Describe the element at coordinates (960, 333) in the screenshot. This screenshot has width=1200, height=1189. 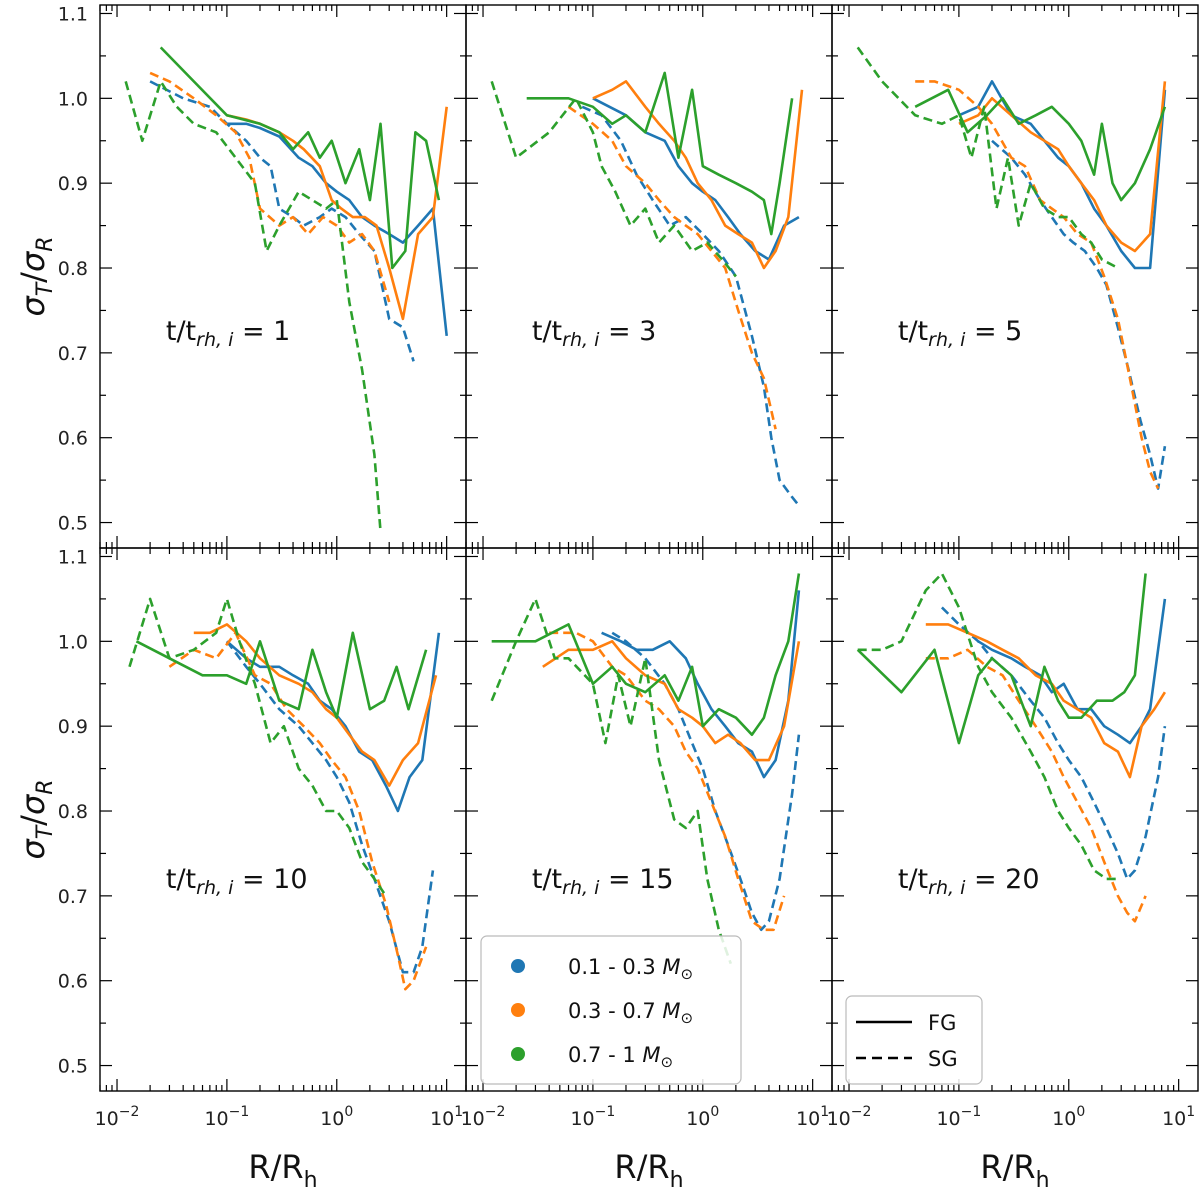
I see `panel-time-label: t/trh, i = 5` at that location.